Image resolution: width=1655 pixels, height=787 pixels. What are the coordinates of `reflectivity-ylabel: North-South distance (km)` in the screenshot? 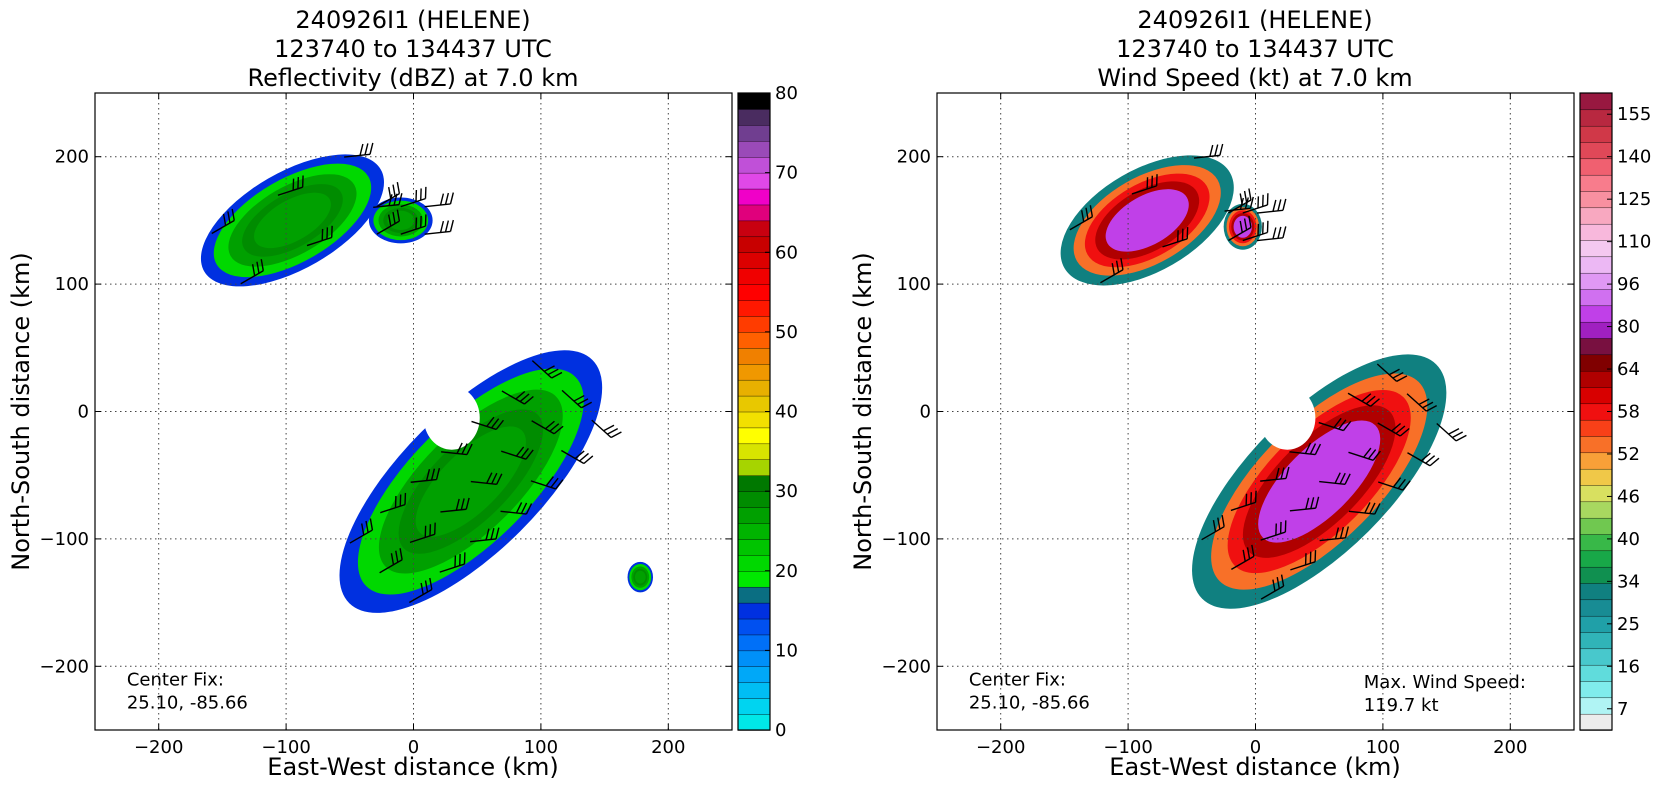 It's located at (21, 411).